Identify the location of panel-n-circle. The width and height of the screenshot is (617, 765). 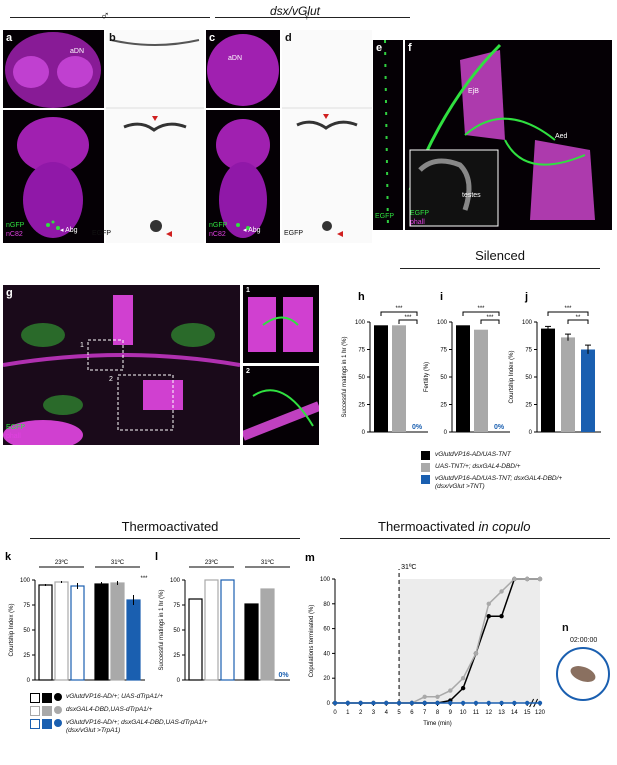
(583, 674).